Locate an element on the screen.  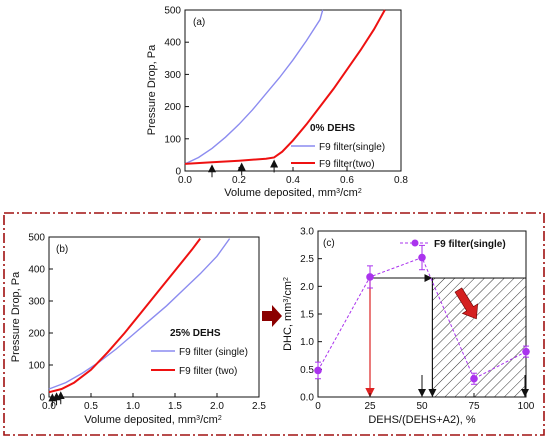
x-tick-label: 25 is located at coordinates (370, 406).